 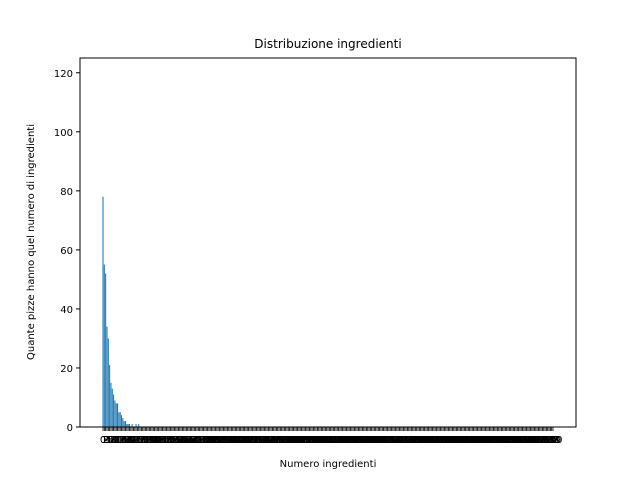 I want to click on x-tick-label: 168, so click(x=325, y=440).